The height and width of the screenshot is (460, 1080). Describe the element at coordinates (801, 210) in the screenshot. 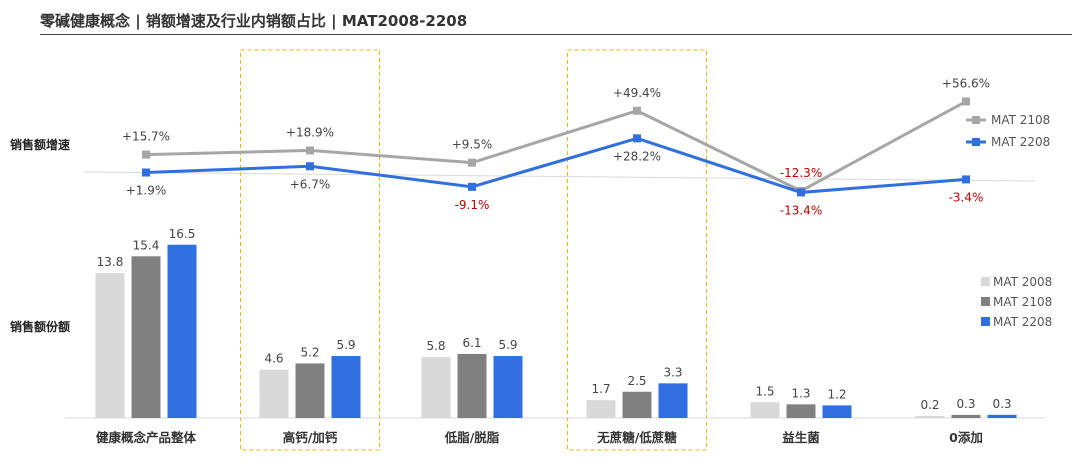

I see `growth-value-label: -13.4%` at that location.